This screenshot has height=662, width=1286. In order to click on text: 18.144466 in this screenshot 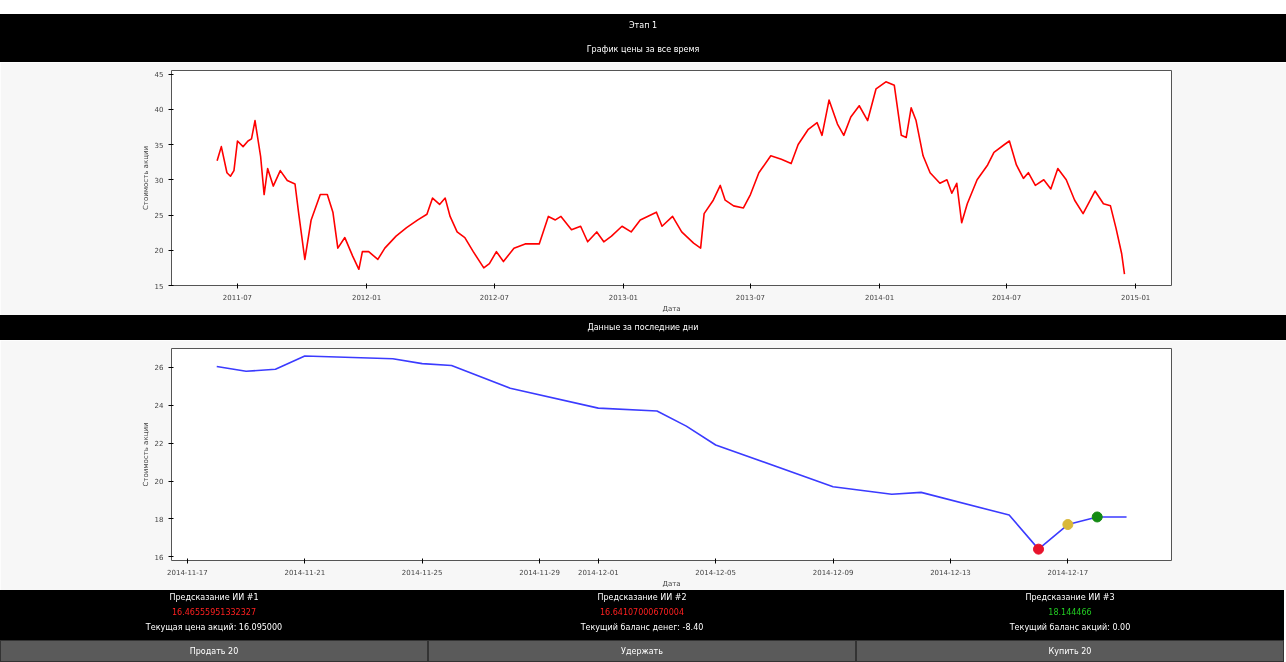, I will do `click(1070, 613)`.